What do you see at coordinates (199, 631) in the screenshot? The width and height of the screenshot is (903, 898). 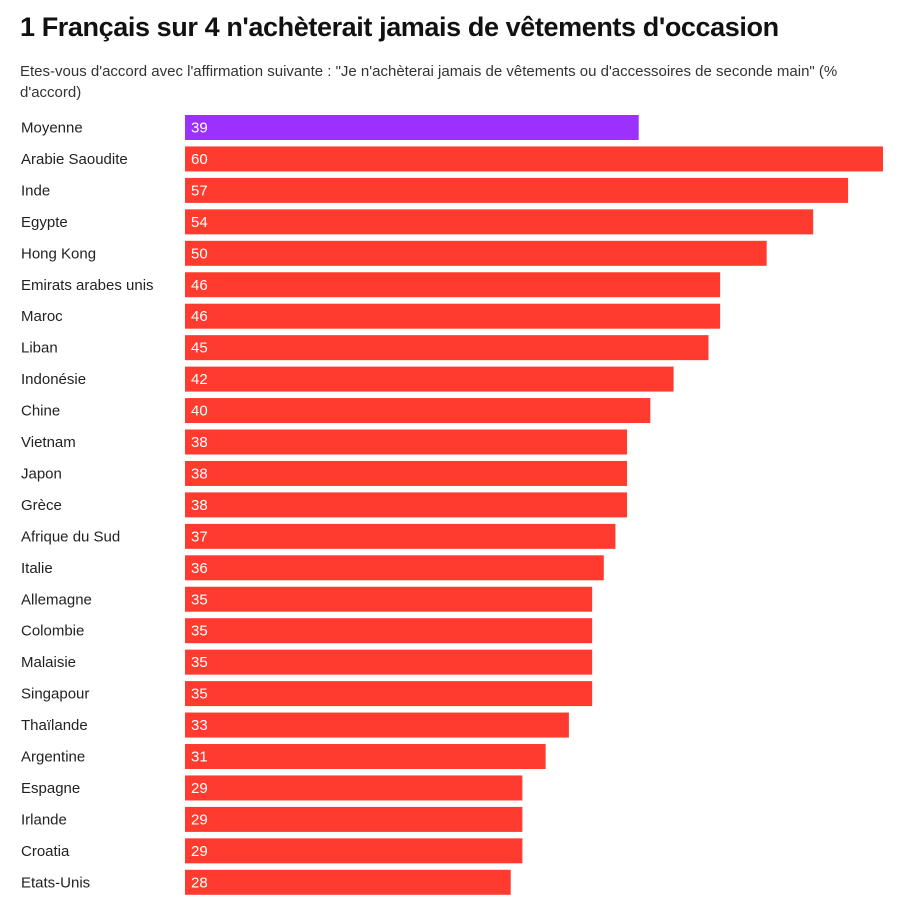 I see `value-label-colombie: 35` at bounding box center [199, 631].